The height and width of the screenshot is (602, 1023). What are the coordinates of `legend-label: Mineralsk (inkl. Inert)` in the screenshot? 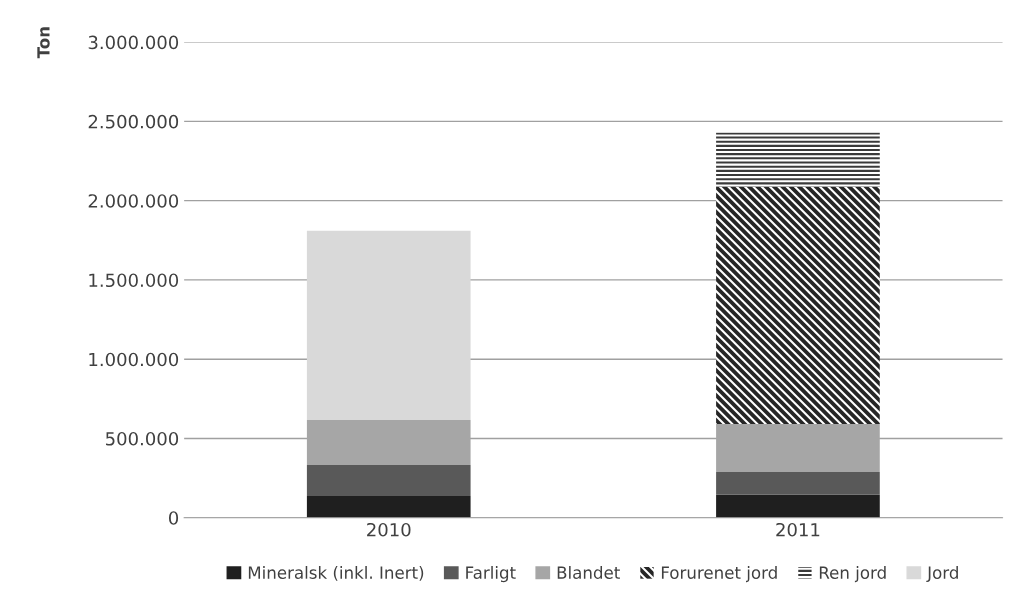 It's located at (336, 573).